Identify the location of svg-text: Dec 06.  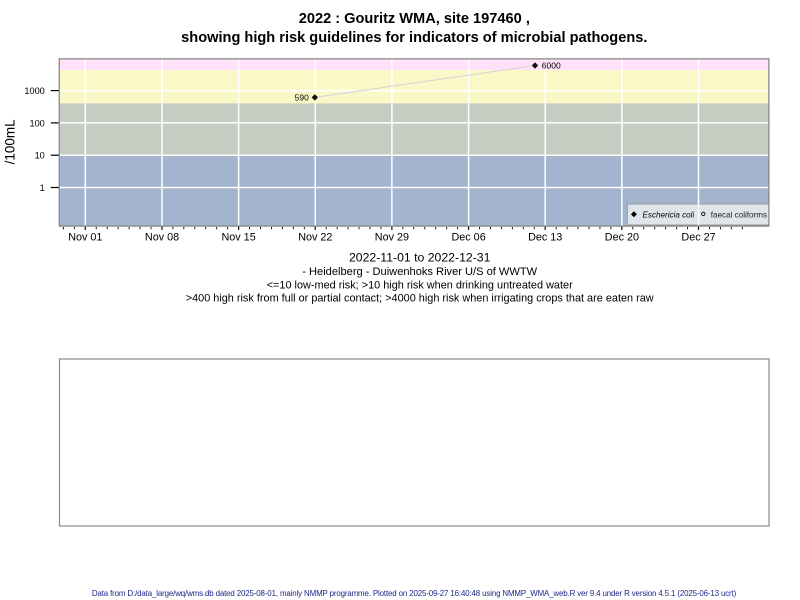
(468, 237).